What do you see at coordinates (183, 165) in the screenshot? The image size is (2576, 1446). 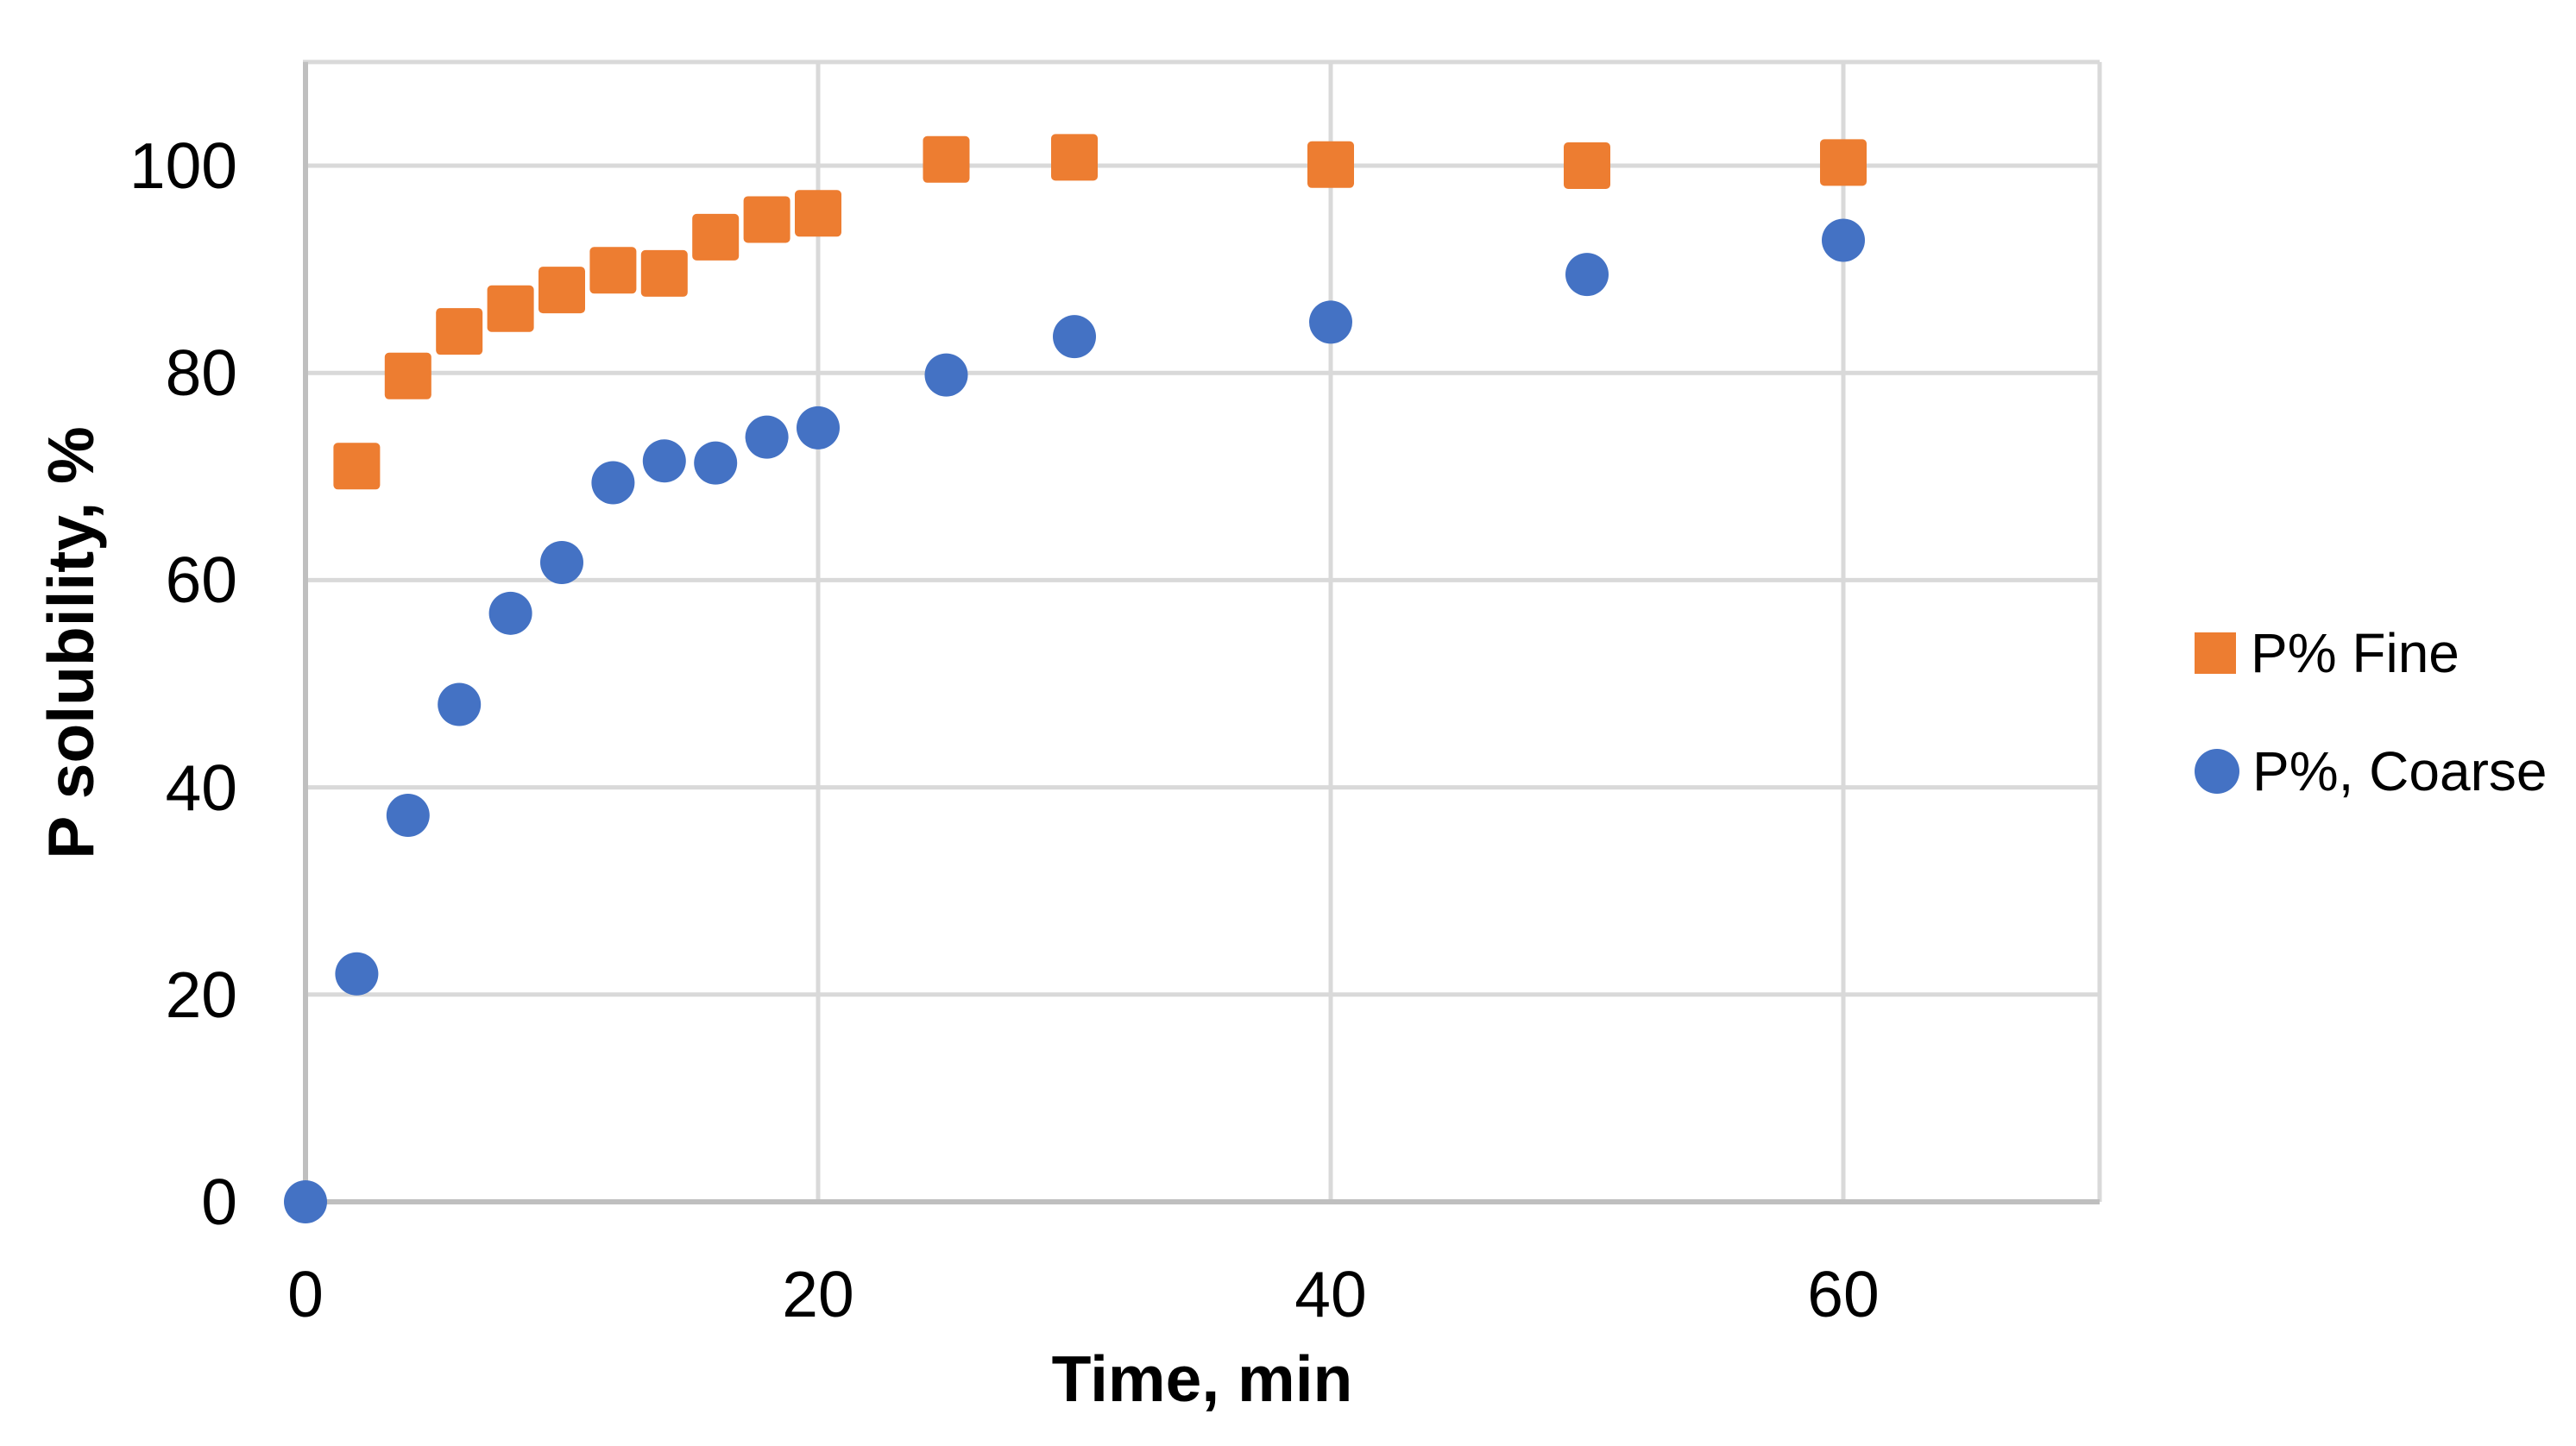 I see `y-tick-label: 100` at bounding box center [183, 165].